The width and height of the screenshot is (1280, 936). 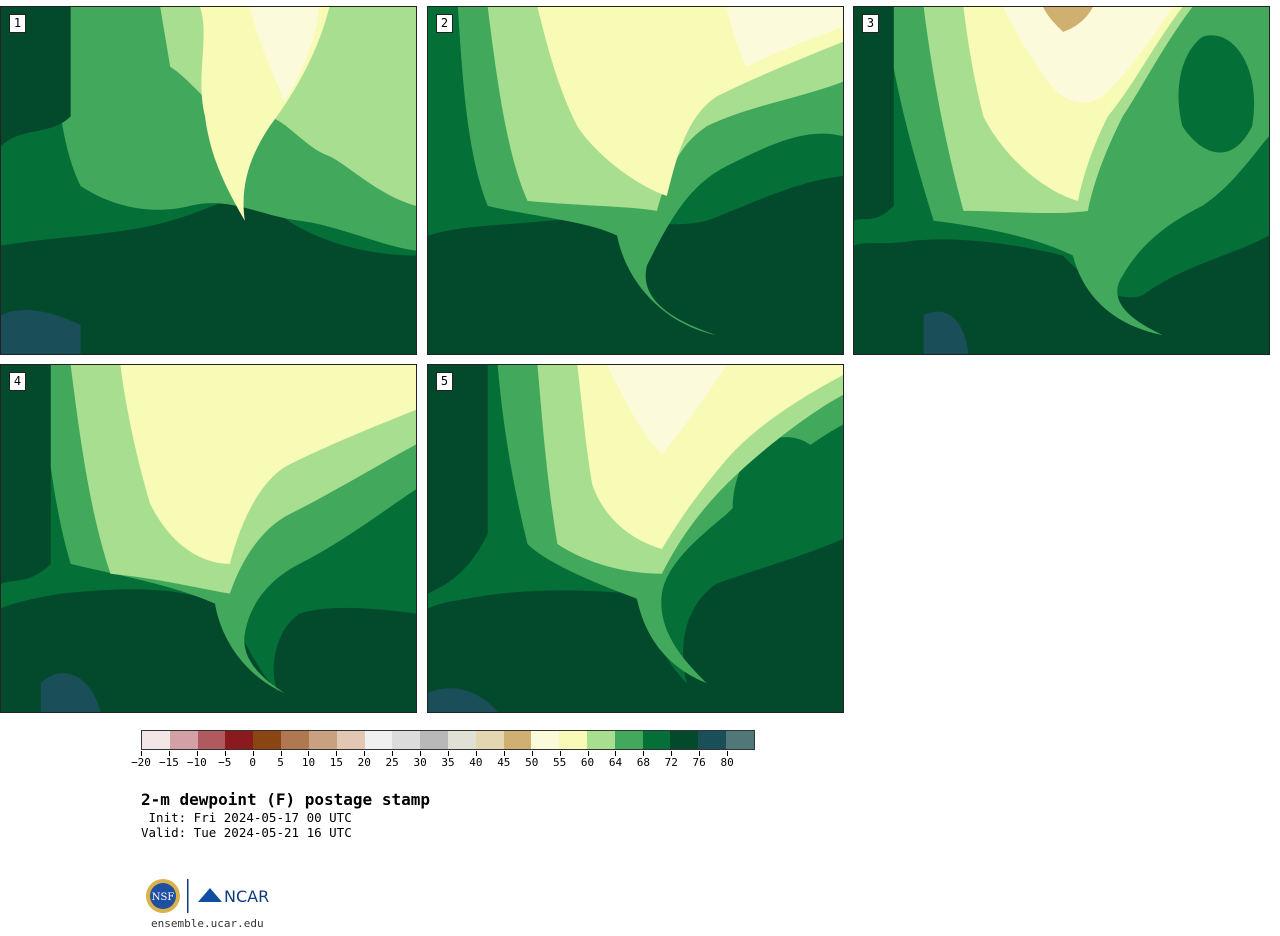 What do you see at coordinates (196, 762) in the screenshot?
I see `colorbar-tick-label: −10` at bounding box center [196, 762].